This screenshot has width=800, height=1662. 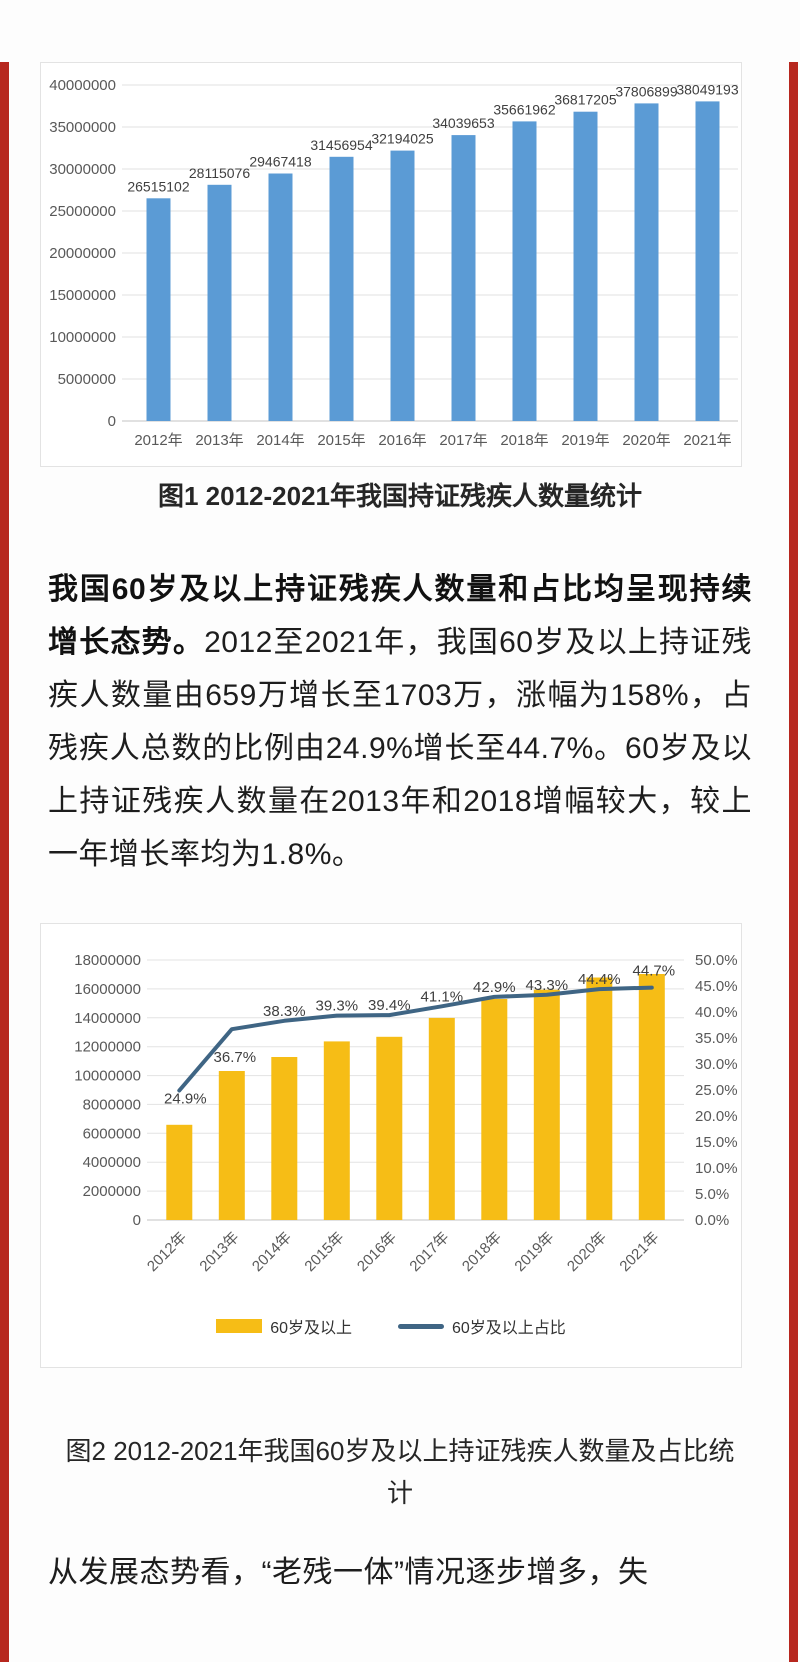 What do you see at coordinates (716, 1038) in the screenshot?
I see `svg-text: 35.0%` at bounding box center [716, 1038].